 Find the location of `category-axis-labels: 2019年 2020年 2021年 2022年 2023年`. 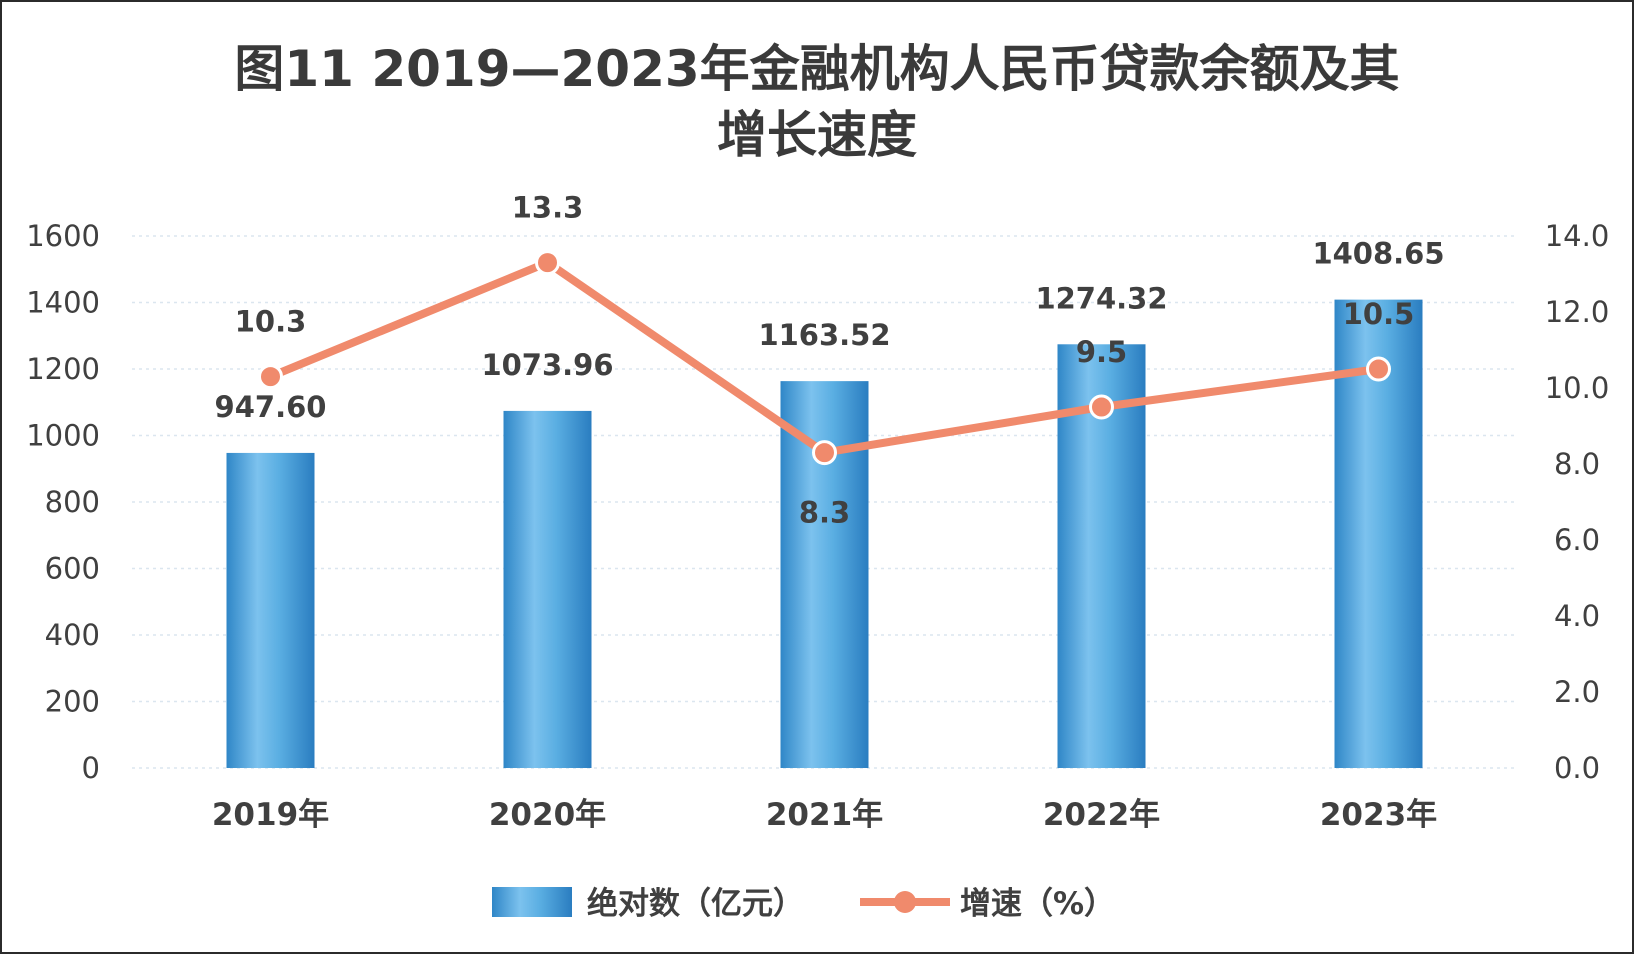

category-axis-labels: 2019年 2020年 2021年 2022年 2023年 is located at coordinates (824, 815).